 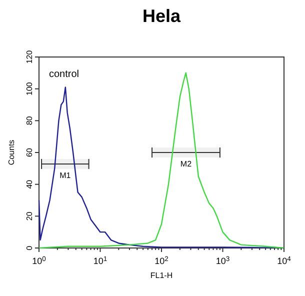 I want to click on y-axis-title: Counts, so click(x=11, y=153).